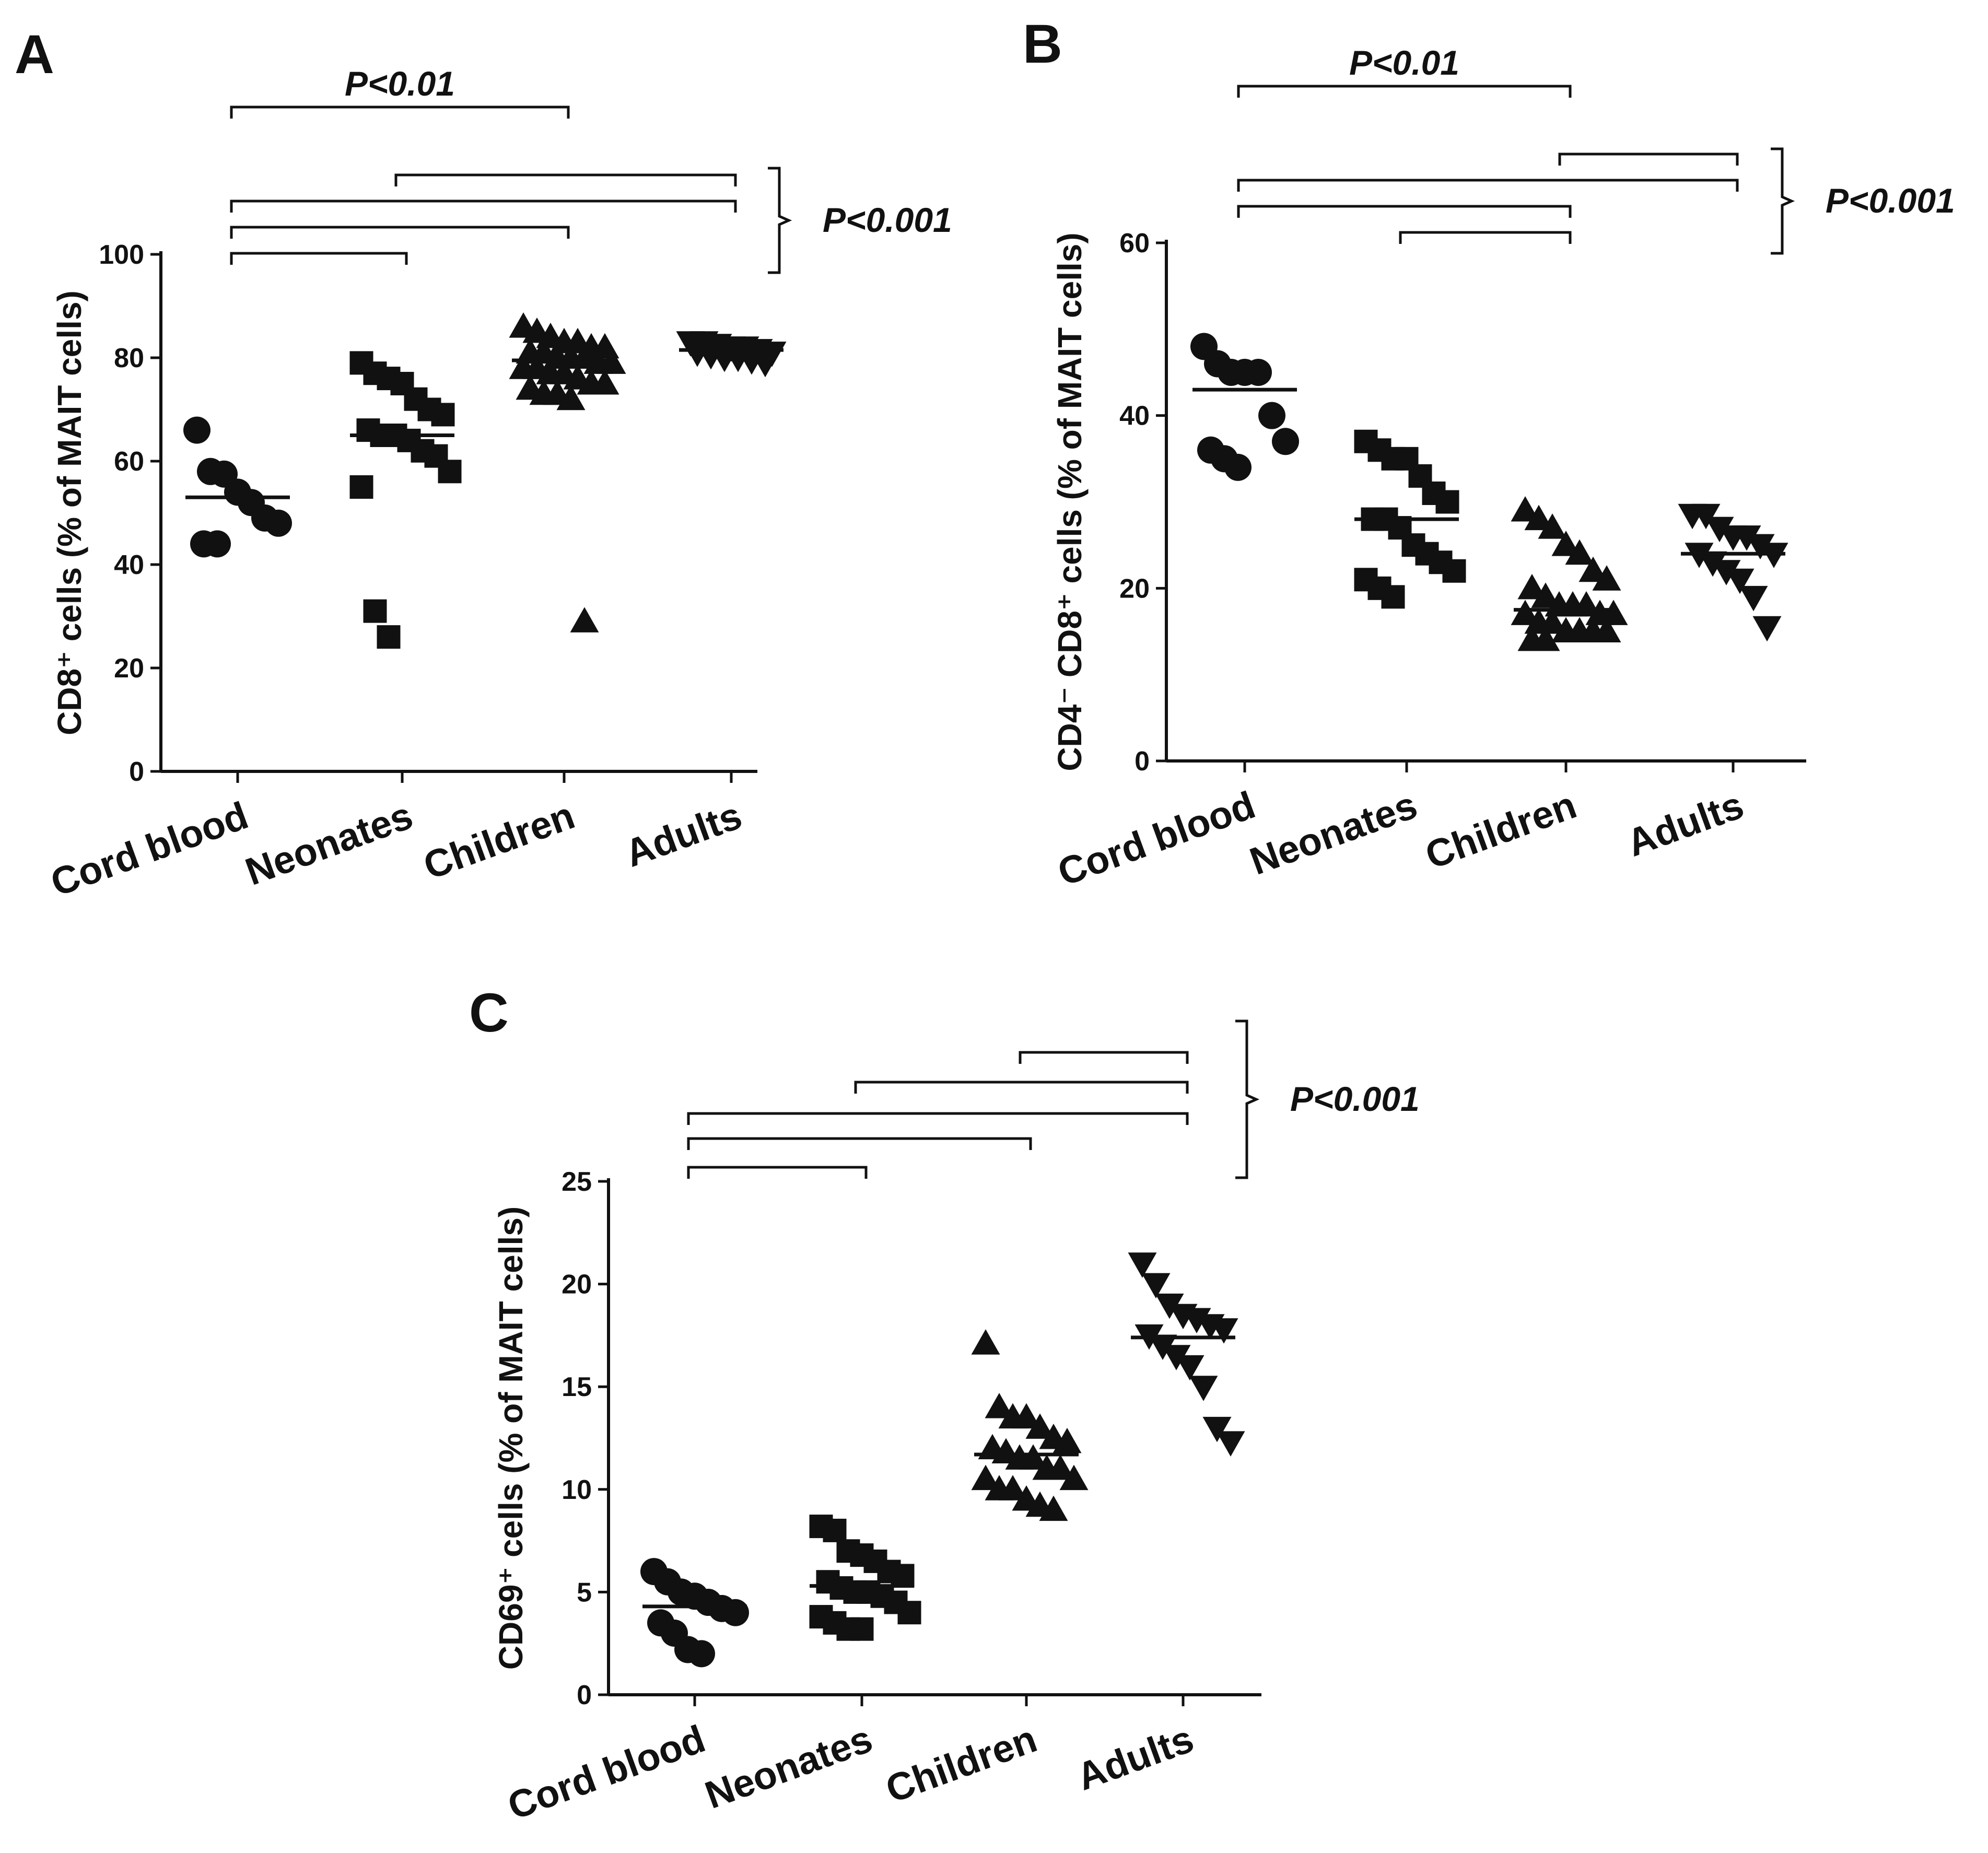 The image size is (1988, 1853). What do you see at coordinates (129, 358) in the screenshot?
I see `y-tick-label: 80` at bounding box center [129, 358].